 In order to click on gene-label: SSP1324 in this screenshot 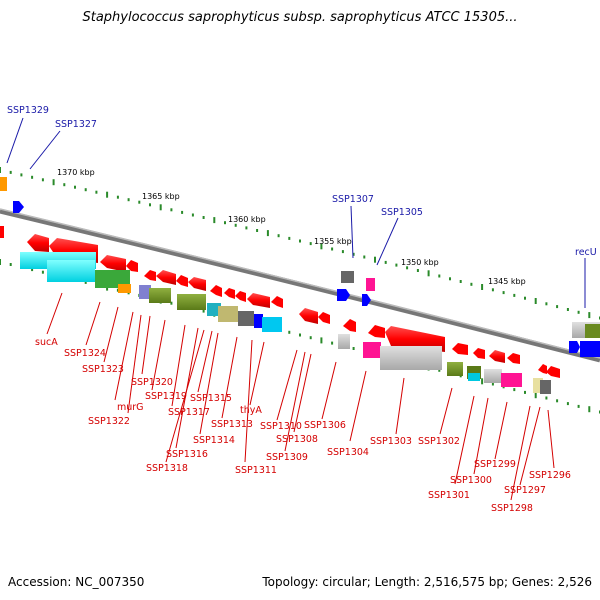, I will do `click(85, 353)`.